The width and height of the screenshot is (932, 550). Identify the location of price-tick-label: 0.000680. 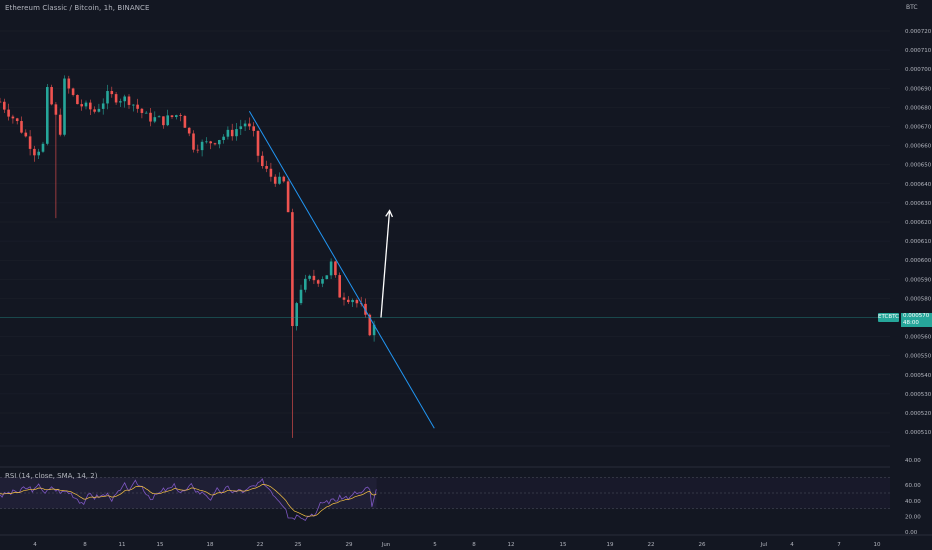
(918, 108).